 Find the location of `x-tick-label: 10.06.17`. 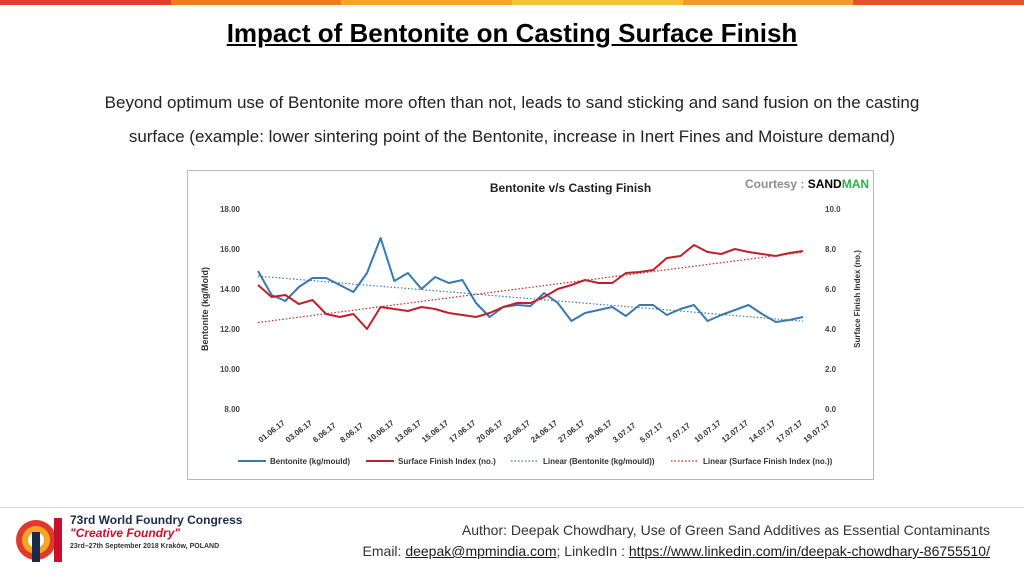

x-tick-label: 10.06.17 is located at coordinates (381, 431).